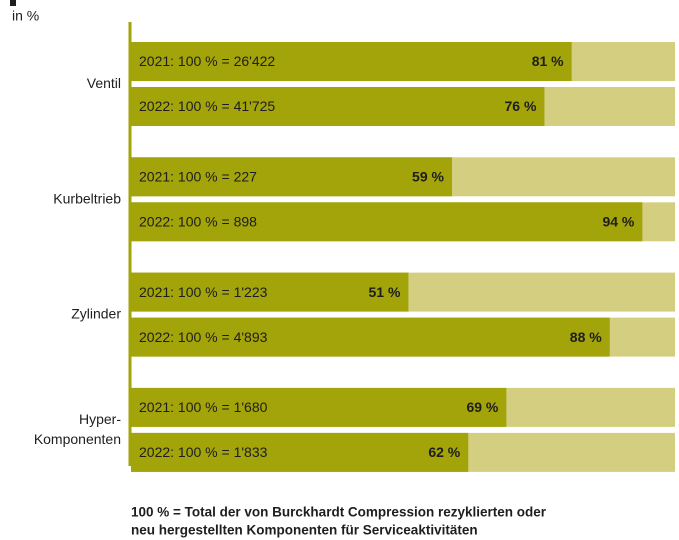 This screenshot has width=679, height=540. What do you see at coordinates (203, 407) in the screenshot?
I see `bar-label: 2021: 100 % = 1'680` at bounding box center [203, 407].